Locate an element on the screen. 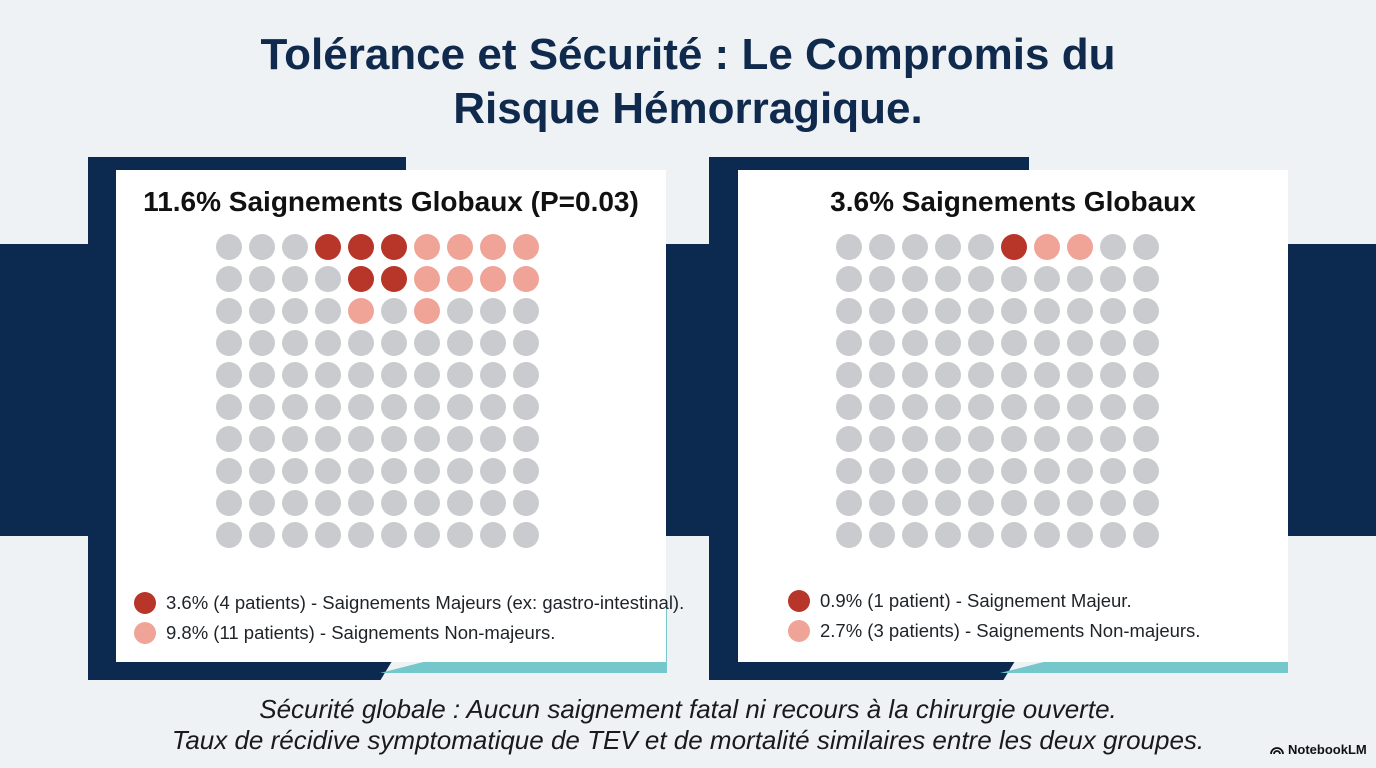 This screenshot has height=768, width=1376. legend-label: 0.9% (1 patient) - Saignement Majeur. is located at coordinates (976, 600).